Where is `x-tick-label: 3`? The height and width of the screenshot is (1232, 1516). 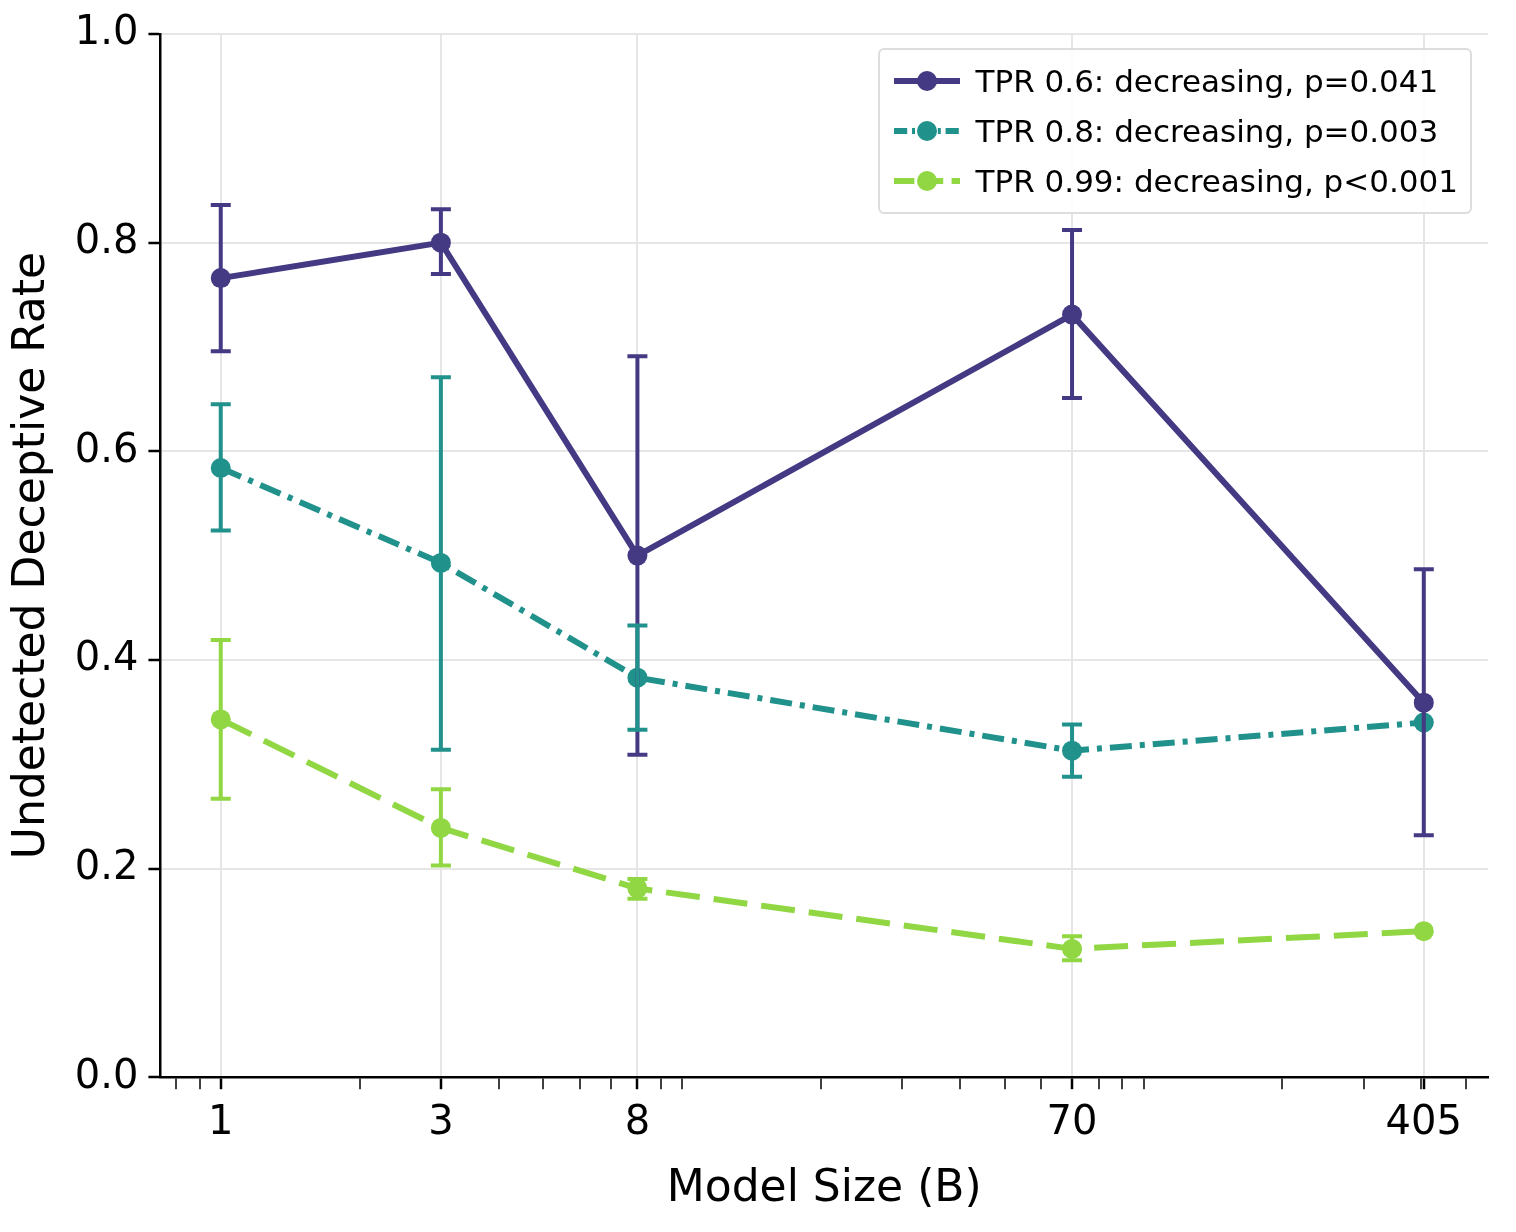 x-tick-label: 3 is located at coordinates (441, 1119).